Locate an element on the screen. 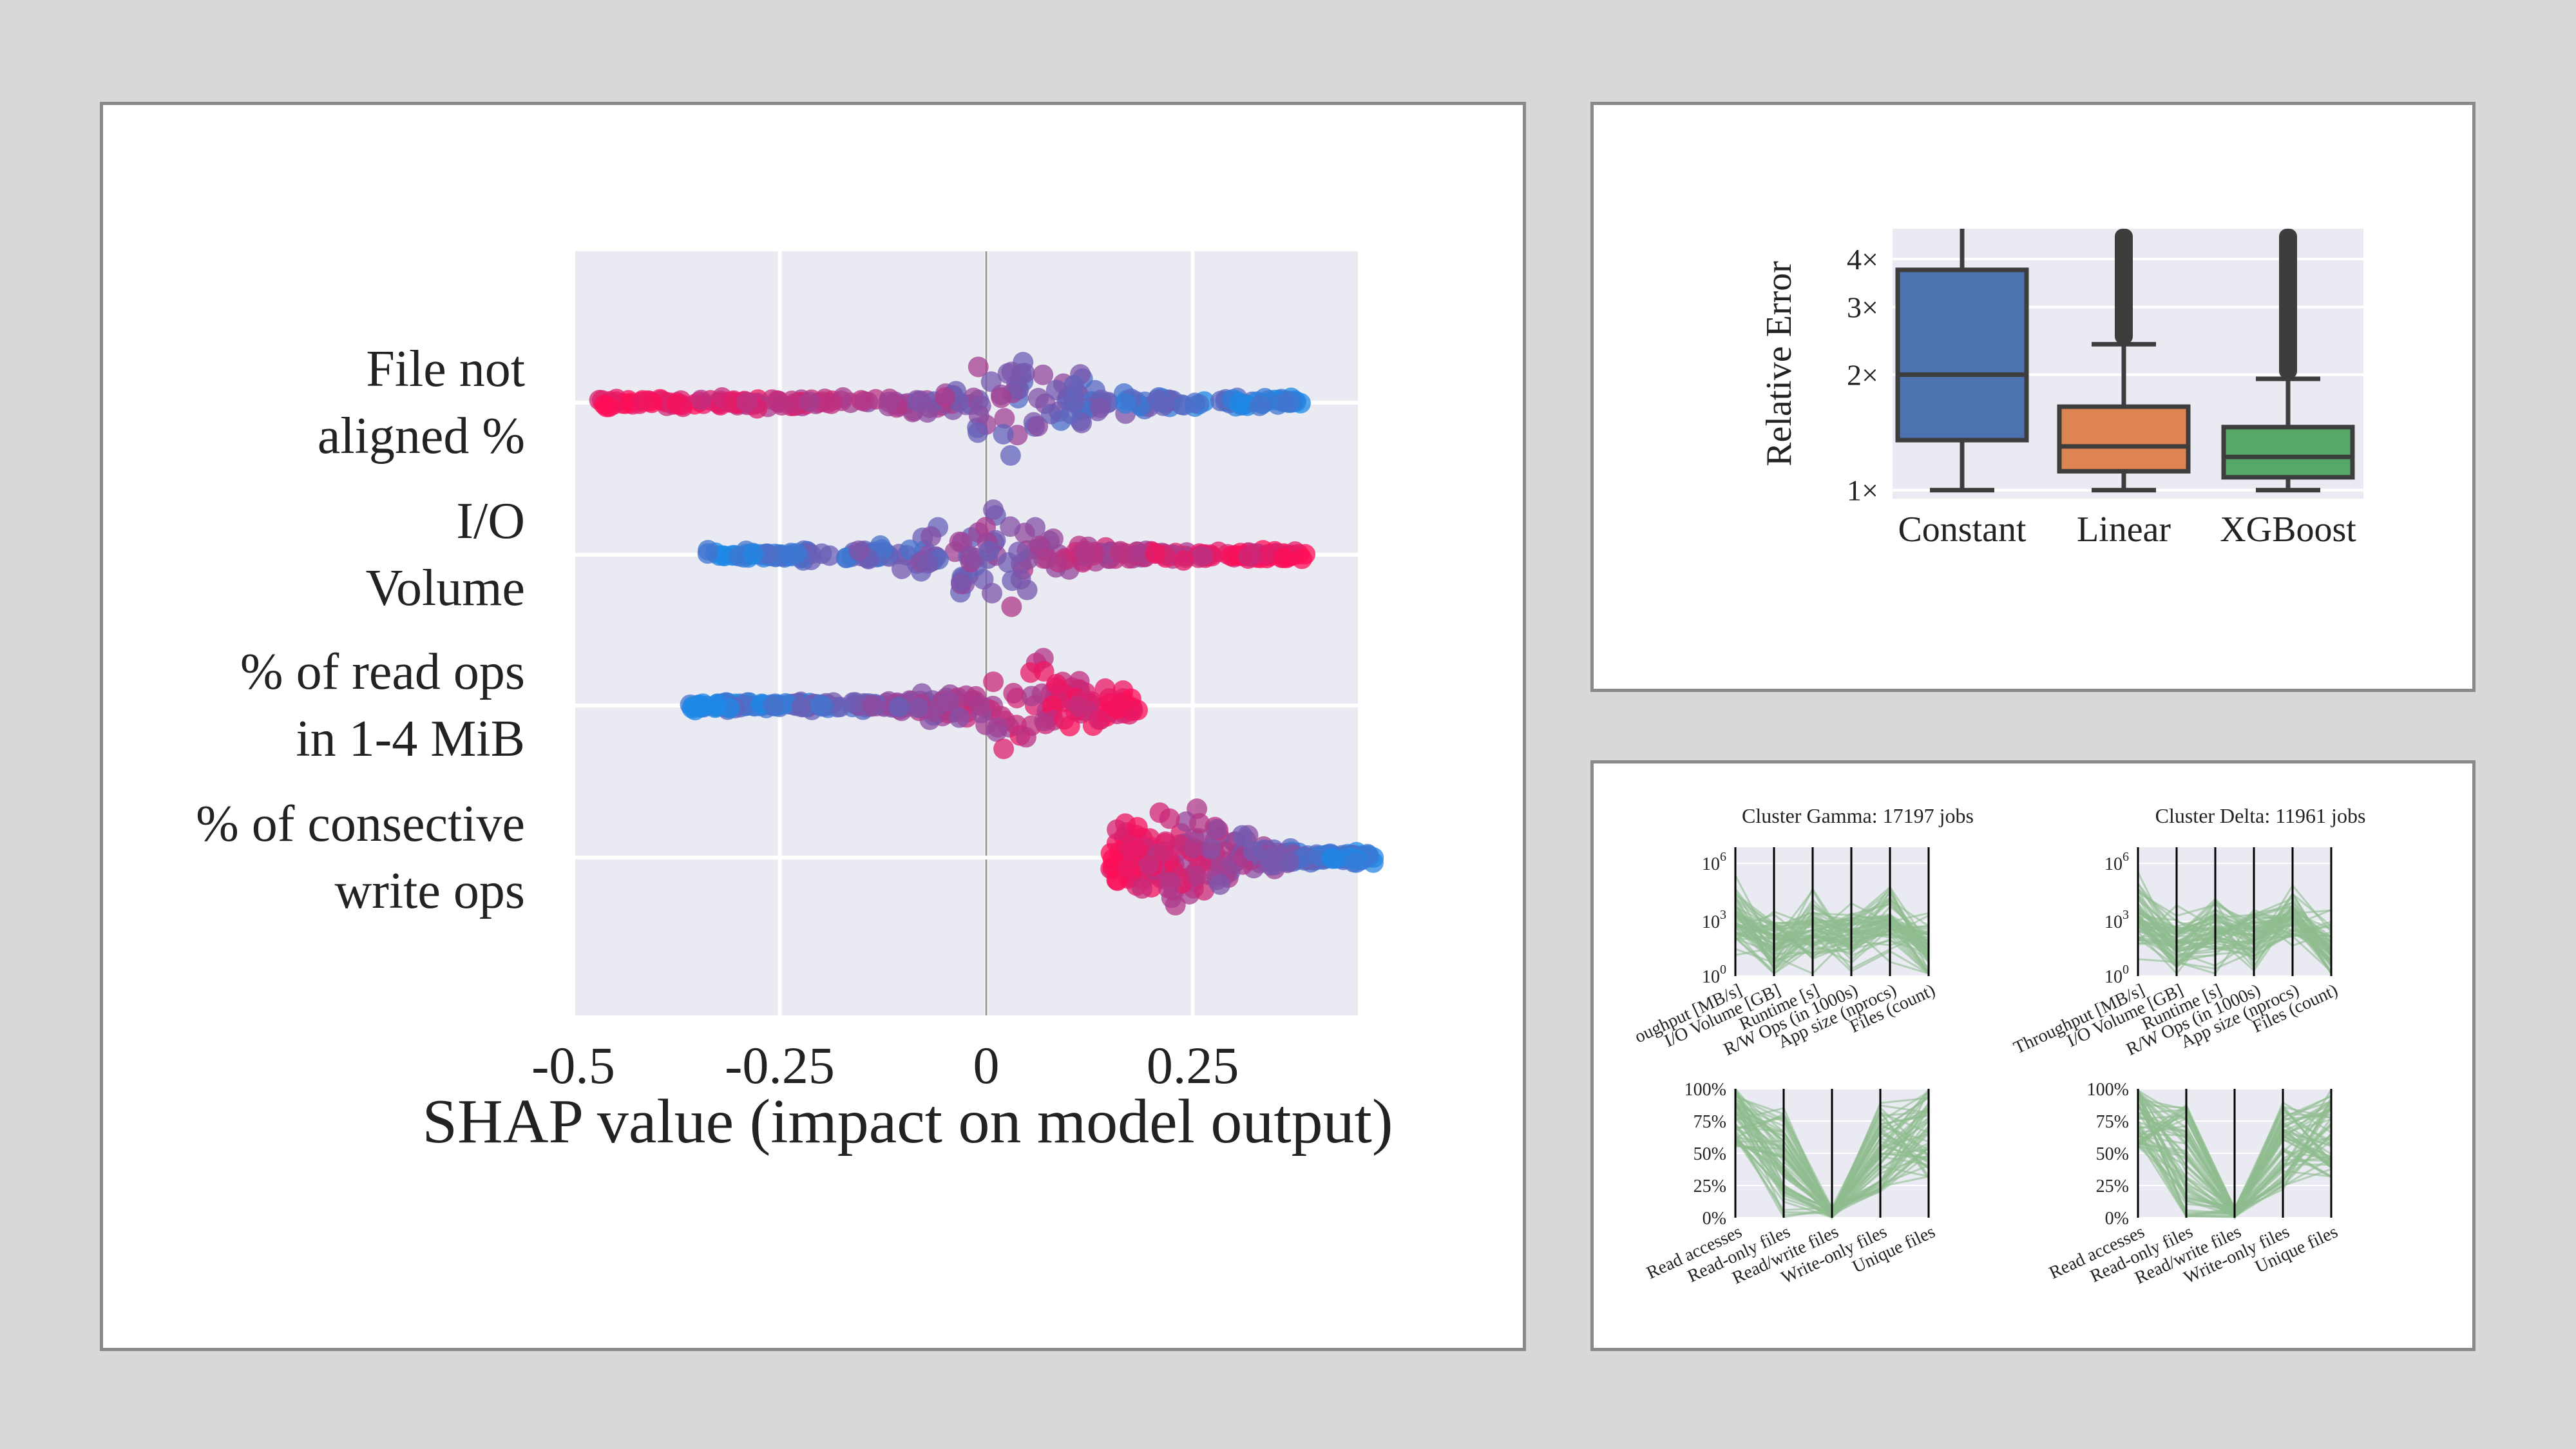 Image resolution: width=2576 pixels, height=1449 pixels. x-tick-label: XGBoost is located at coordinates (2288, 530).